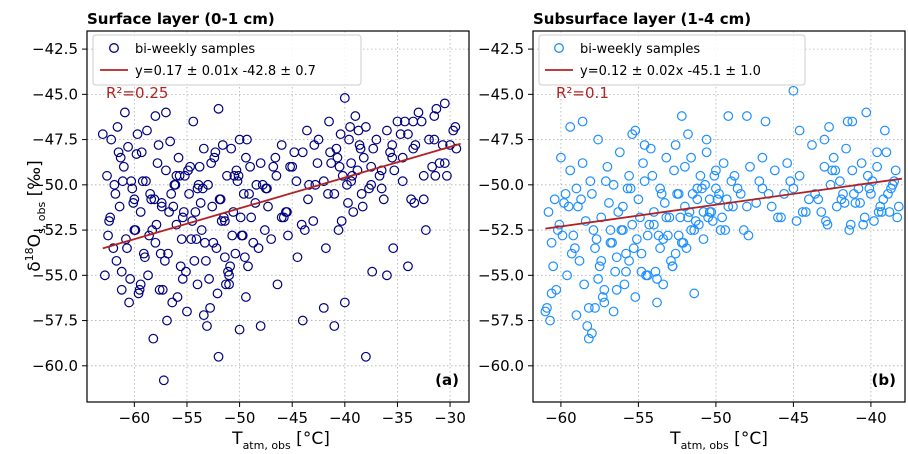  Describe the element at coordinates (281, 196) in the screenshot. I see `panel-a-fit-line` at that location.